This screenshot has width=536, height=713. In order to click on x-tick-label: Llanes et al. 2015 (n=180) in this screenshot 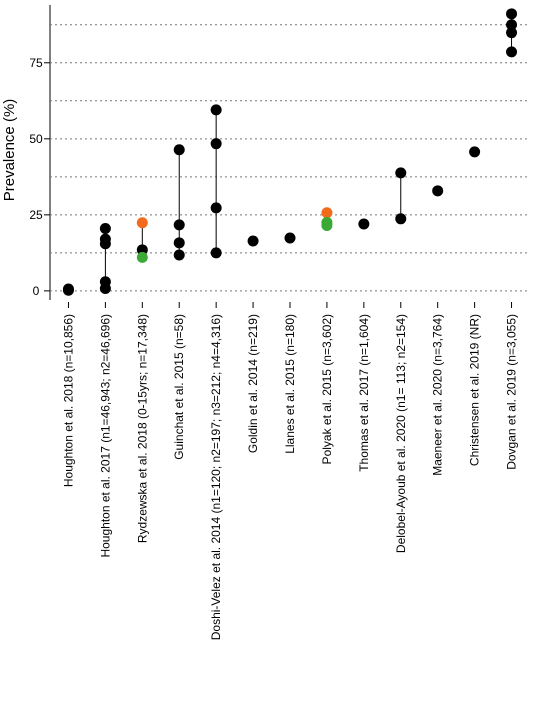, I will do `click(290, 384)`.